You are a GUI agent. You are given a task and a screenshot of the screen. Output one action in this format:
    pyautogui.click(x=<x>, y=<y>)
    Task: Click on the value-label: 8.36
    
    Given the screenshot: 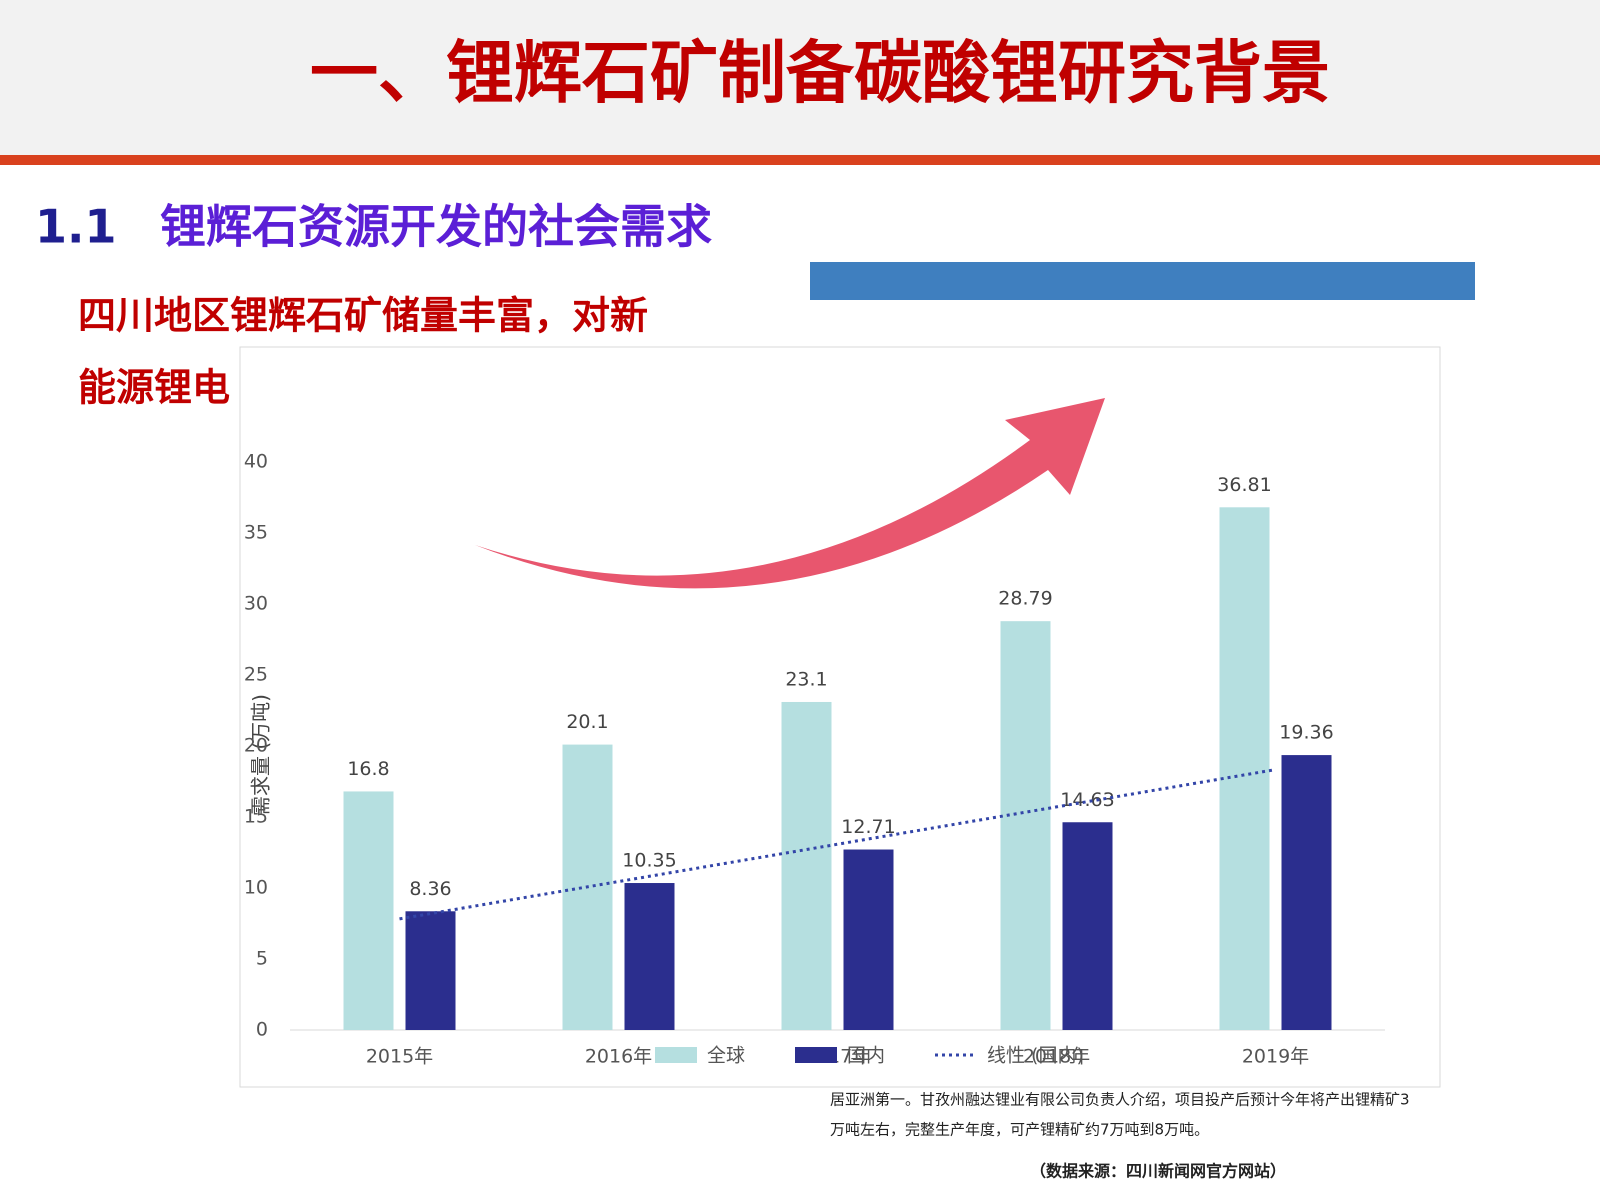 What is the action you would take?
    pyautogui.click(x=430, y=889)
    